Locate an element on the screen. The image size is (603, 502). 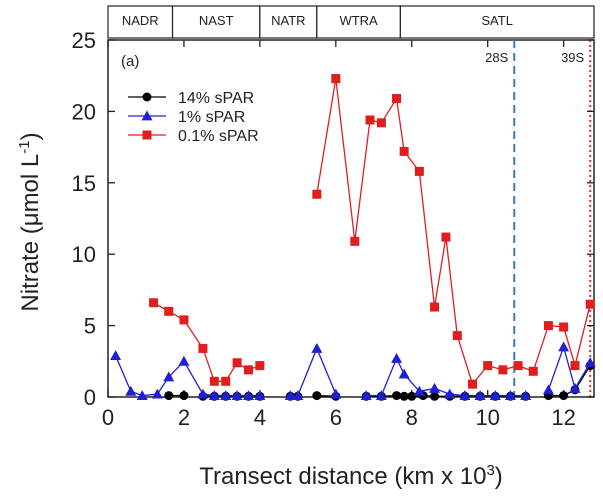
y-axis-title: Nitrate (μmol L-1) is located at coordinates (30, 221).